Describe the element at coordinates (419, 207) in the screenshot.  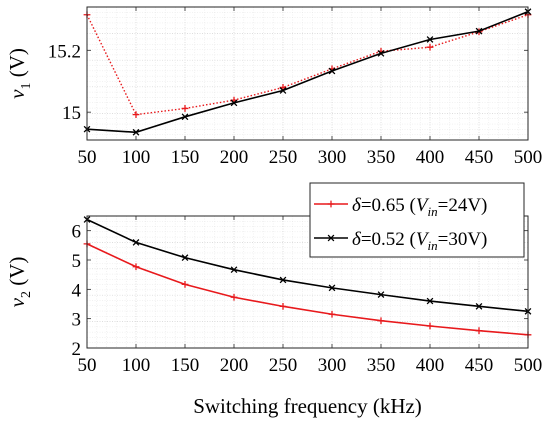
I see `legend-label: δ=0.65 (Vin=24V)` at that location.